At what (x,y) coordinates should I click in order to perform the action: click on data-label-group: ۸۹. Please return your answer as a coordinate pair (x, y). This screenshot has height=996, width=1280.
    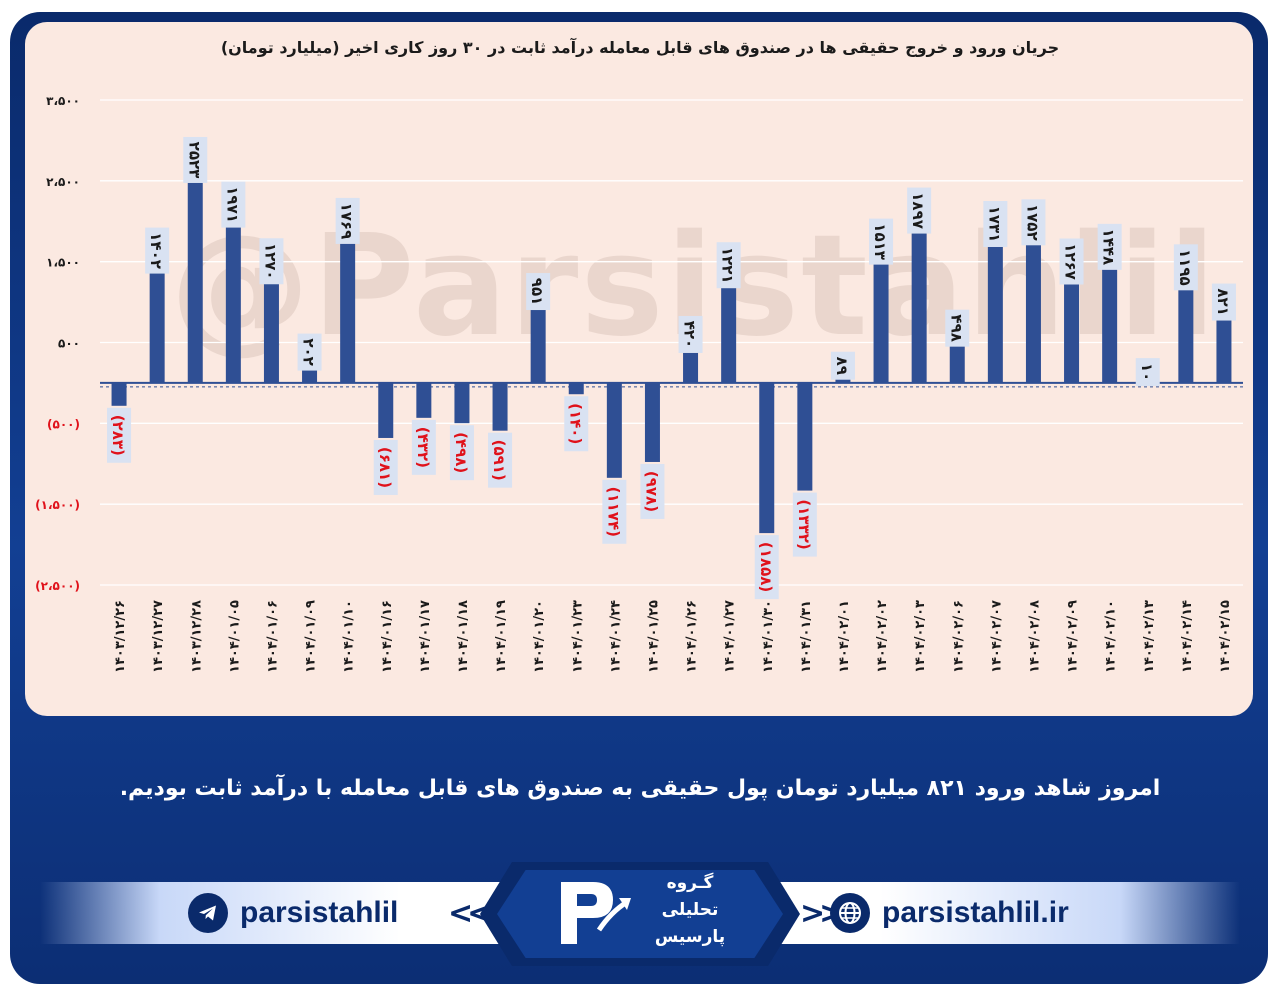
    Looking at the image, I should click on (842, 365).